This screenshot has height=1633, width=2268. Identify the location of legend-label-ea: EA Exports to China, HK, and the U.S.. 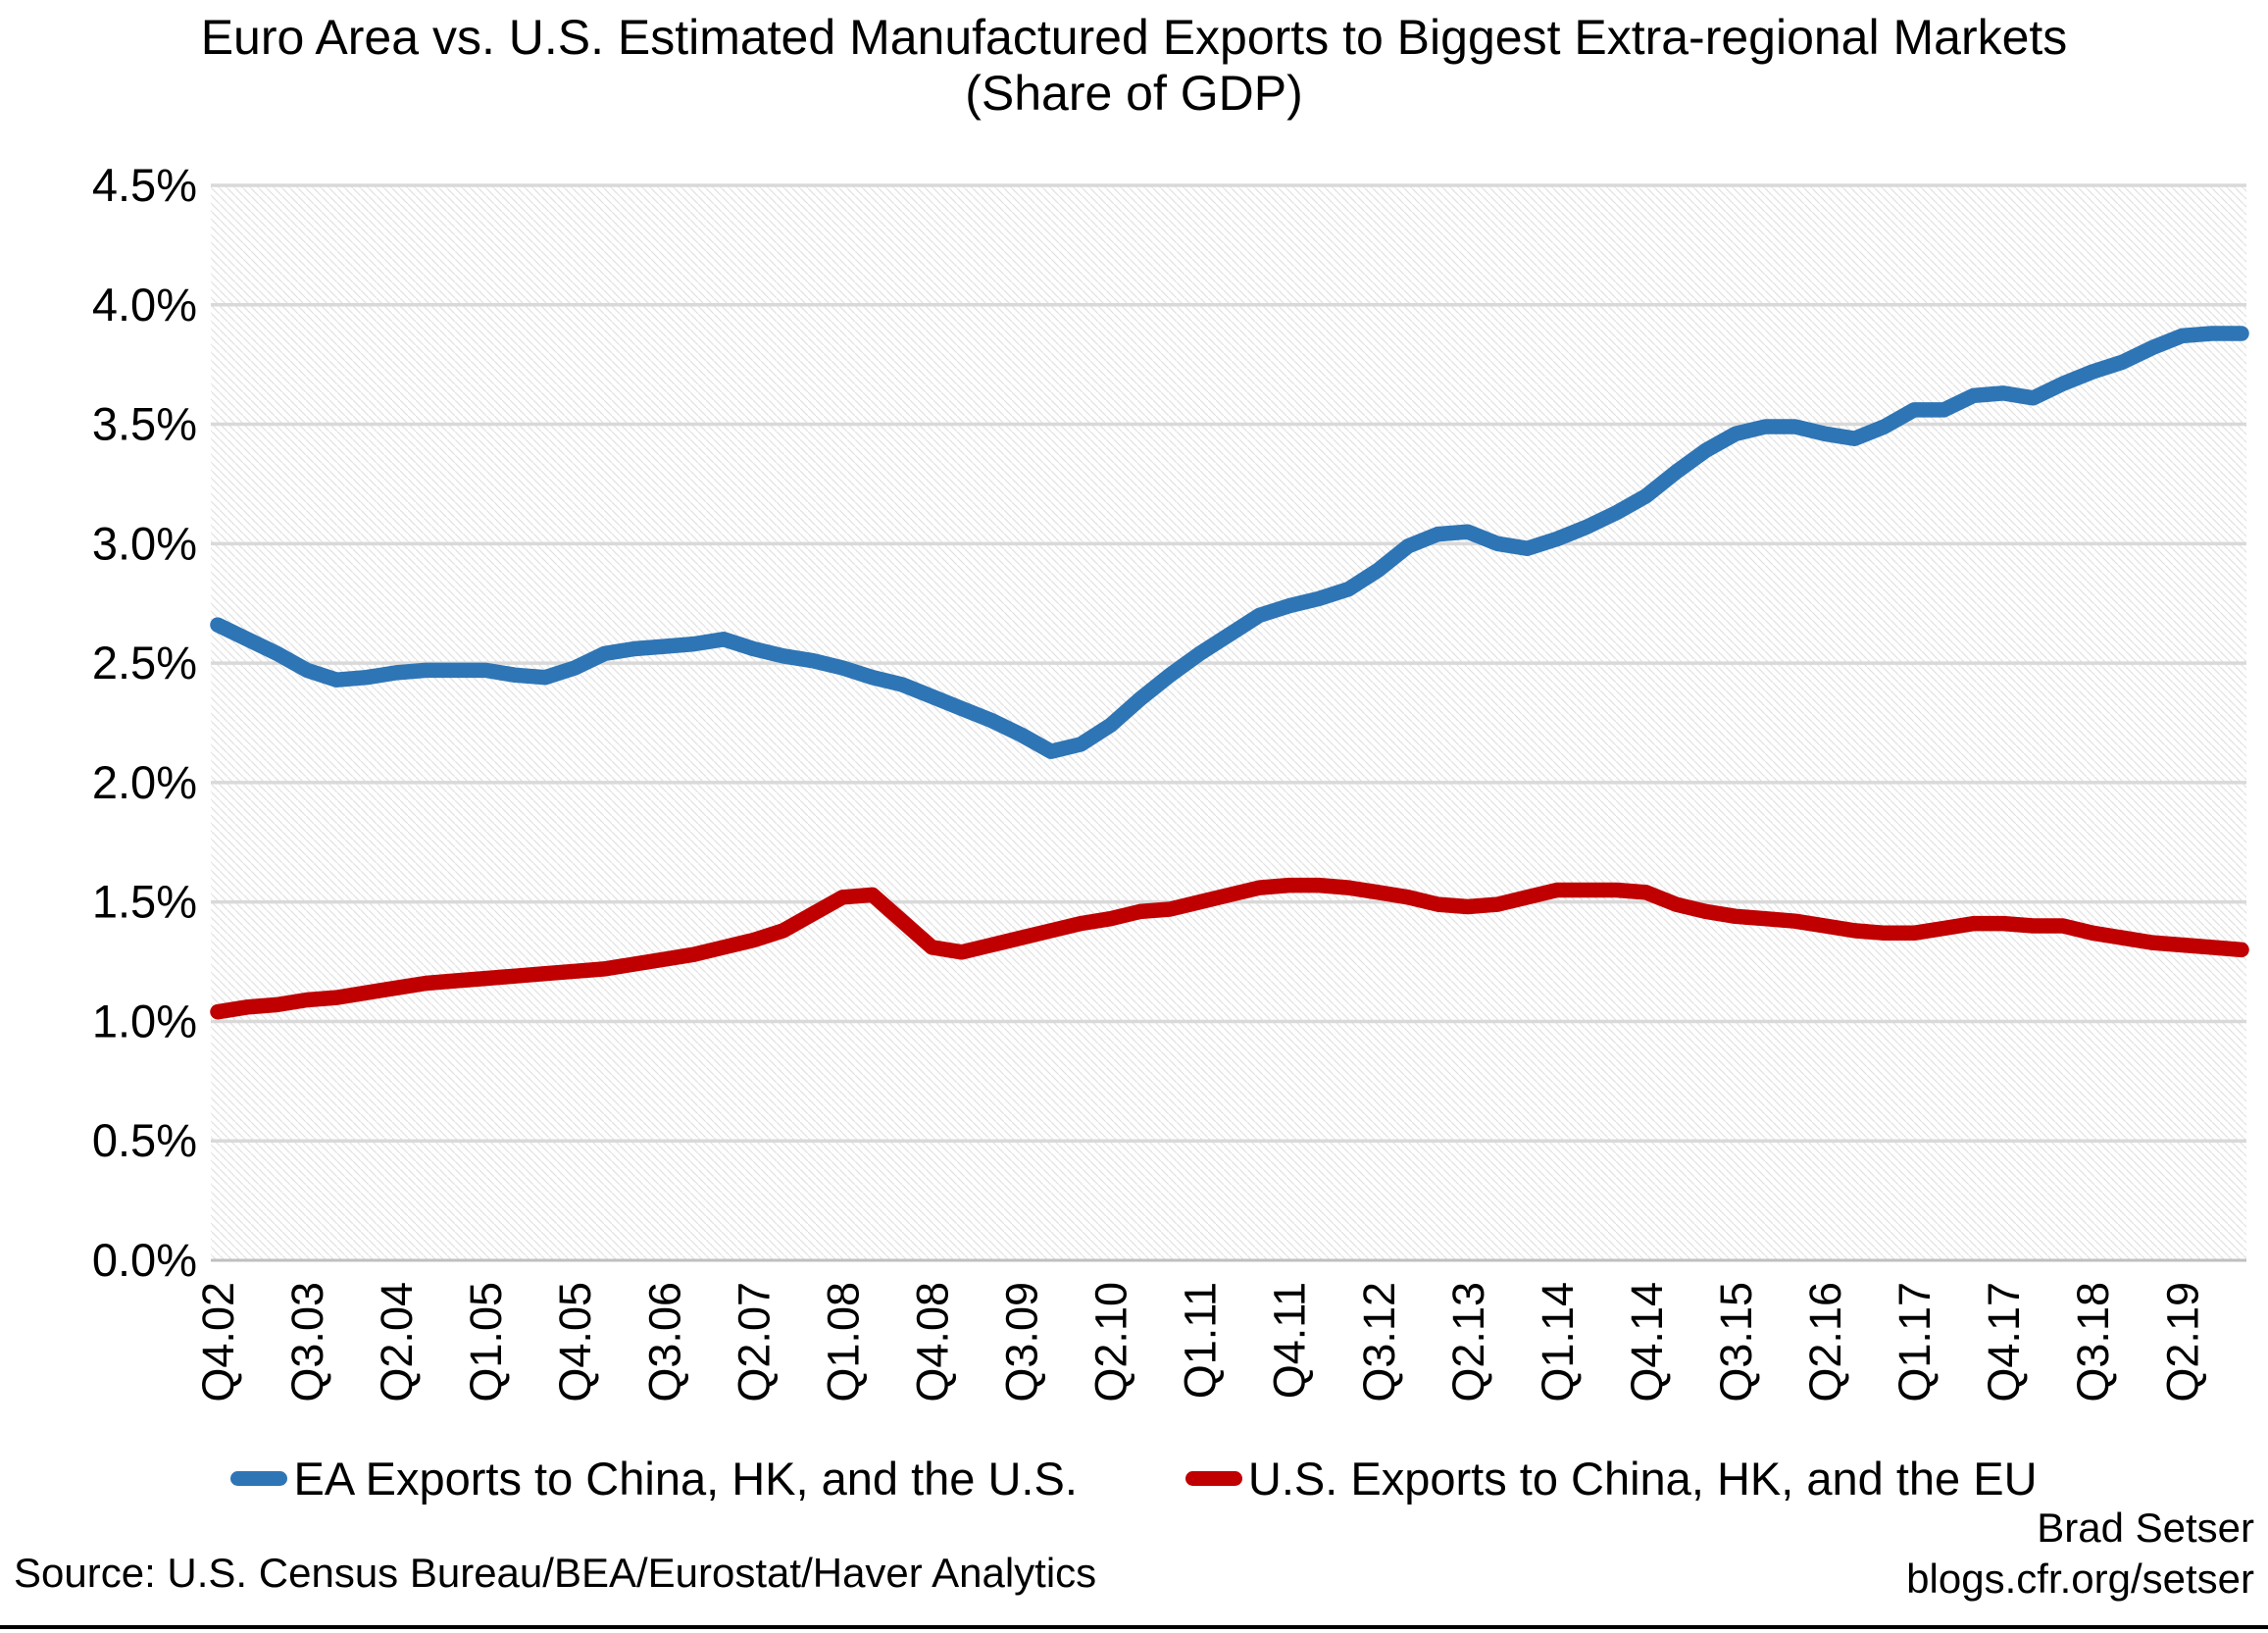
(685, 1479).